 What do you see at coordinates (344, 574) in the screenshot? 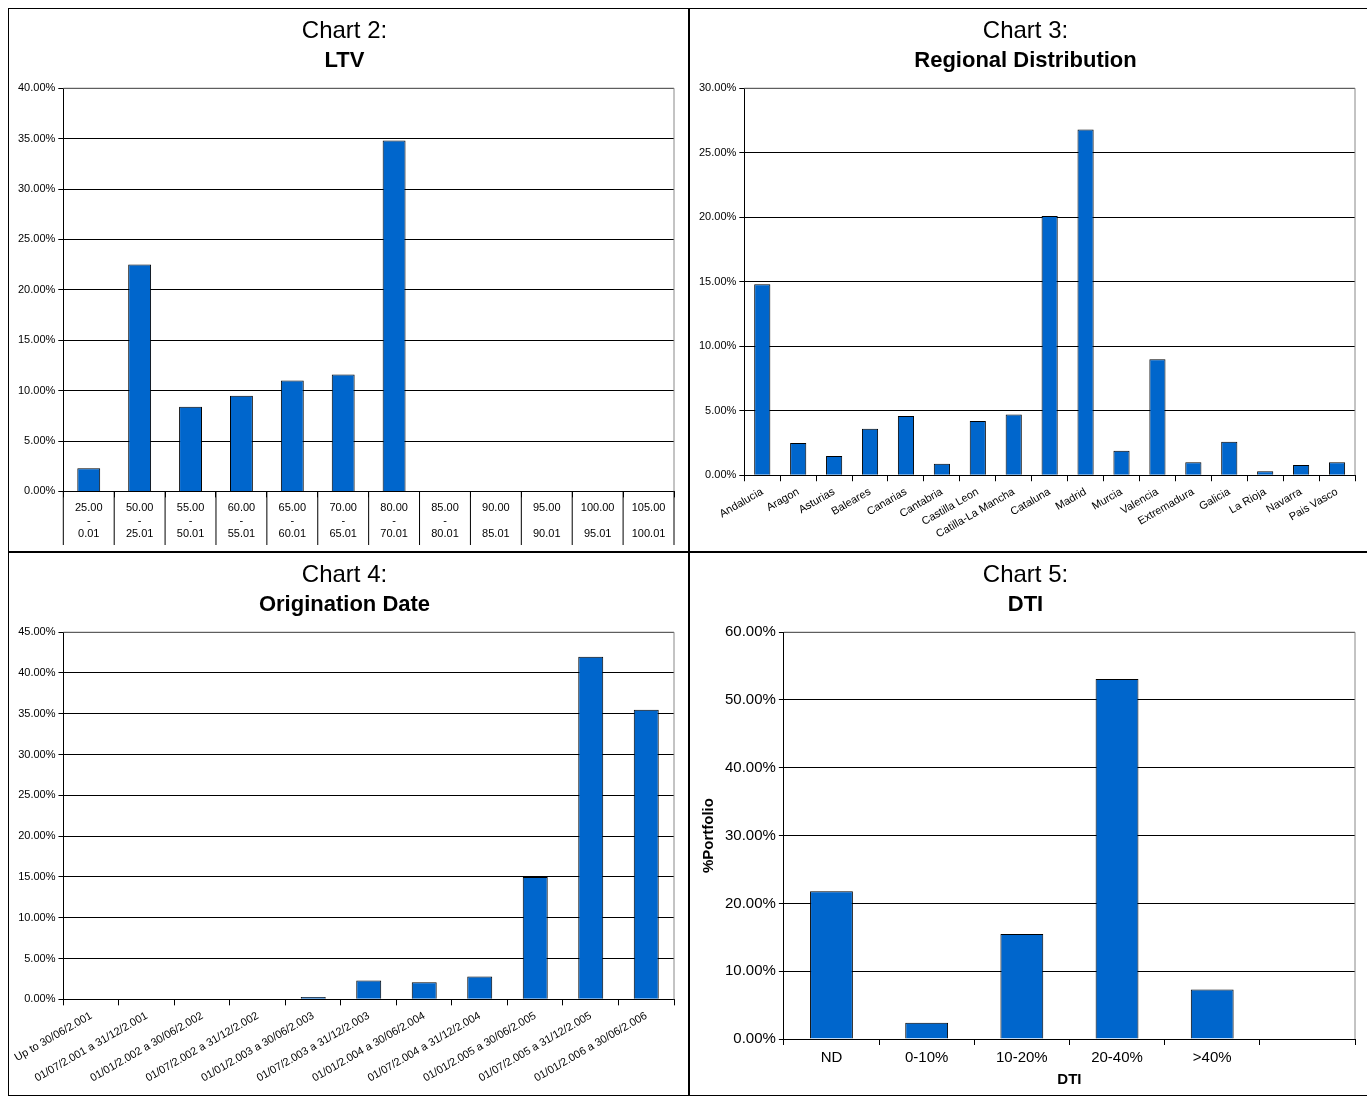
I see `chart-title: Chart 4:` at bounding box center [344, 574].